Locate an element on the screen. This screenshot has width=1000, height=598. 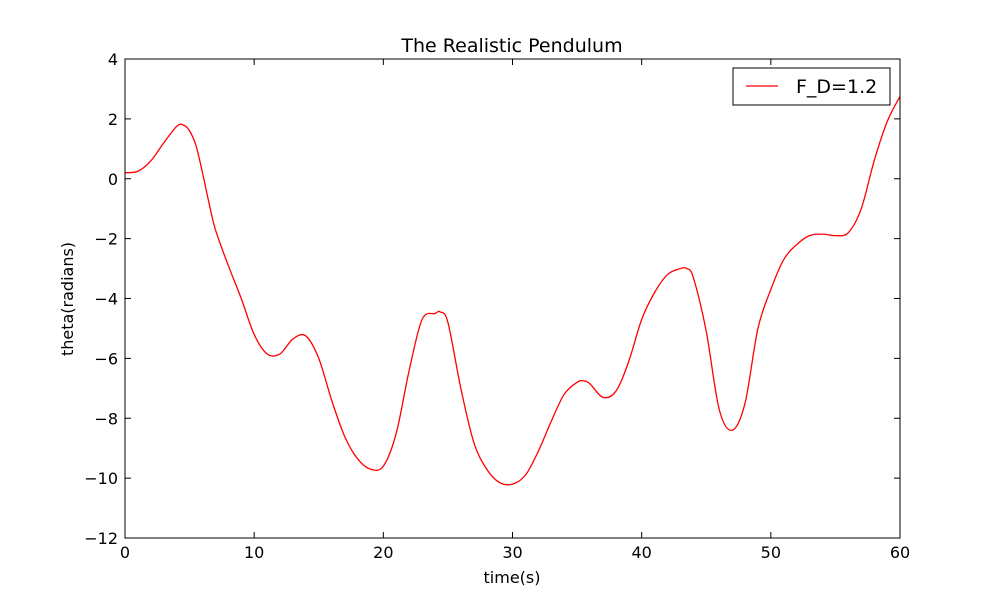
x-tick-label: 30 is located at coordinates (512, 552).